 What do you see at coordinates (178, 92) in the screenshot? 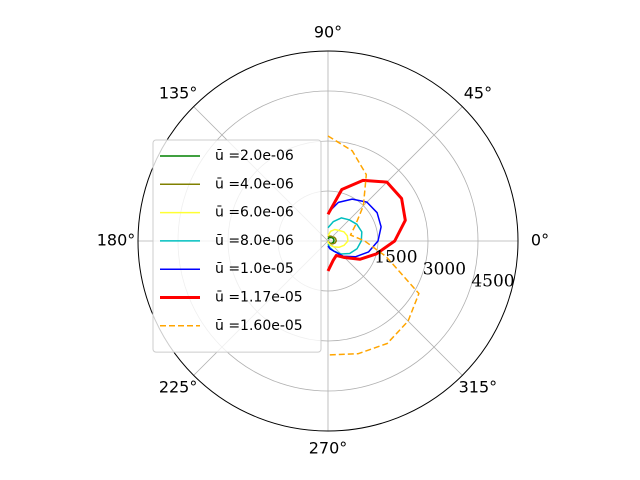
I see `theta-tick-label: 135°` at bounding box center [178, 92].